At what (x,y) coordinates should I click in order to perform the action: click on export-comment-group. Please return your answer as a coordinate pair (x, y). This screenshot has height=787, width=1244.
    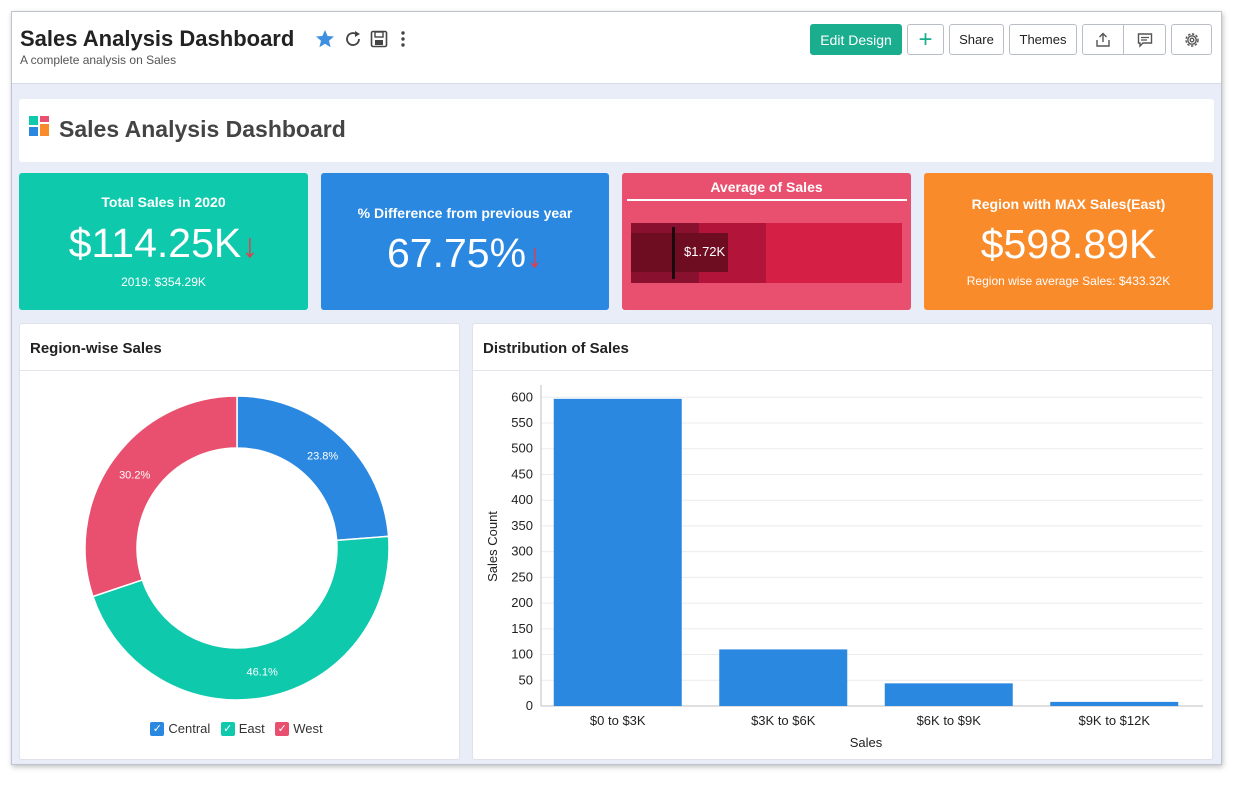
    Looking at the image, I should click on (1124, 39).